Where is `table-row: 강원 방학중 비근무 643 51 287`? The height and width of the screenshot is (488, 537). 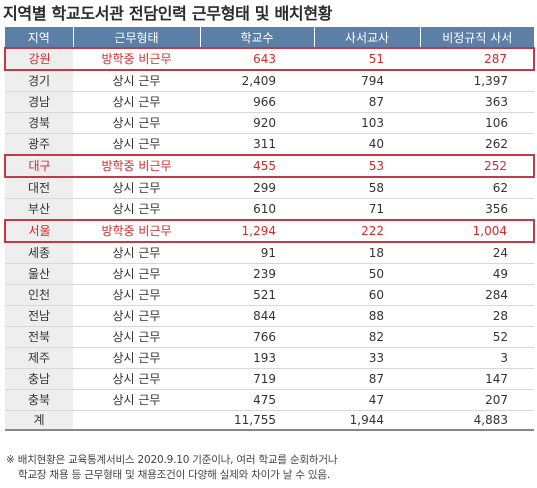 table-row: 강원 방학중 비근무 643 51 287 is located at coordinates (269, 59).